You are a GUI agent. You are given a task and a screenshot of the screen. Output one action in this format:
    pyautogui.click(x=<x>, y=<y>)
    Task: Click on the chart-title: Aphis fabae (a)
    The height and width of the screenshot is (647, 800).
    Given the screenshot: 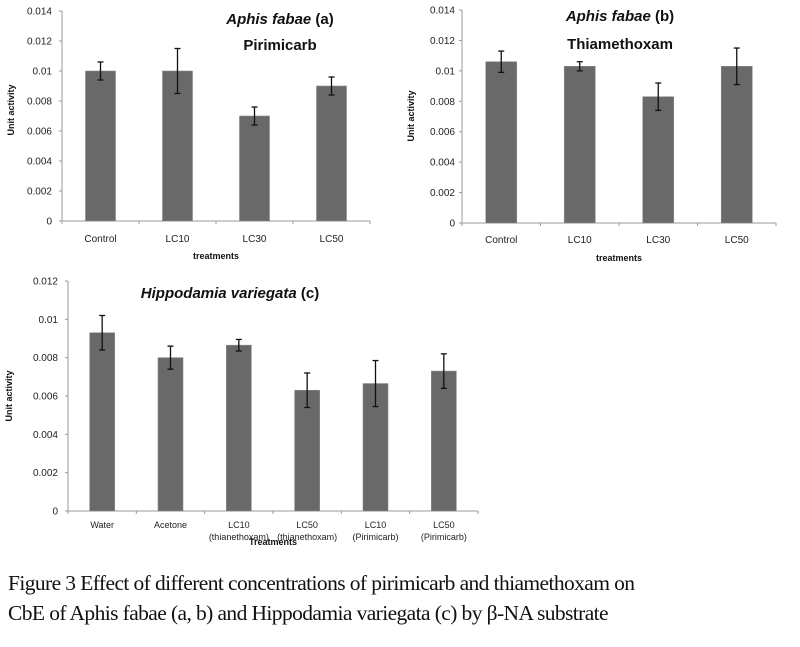 What is the action you would take?
    pyautogui.click(x=279, y=19)
    